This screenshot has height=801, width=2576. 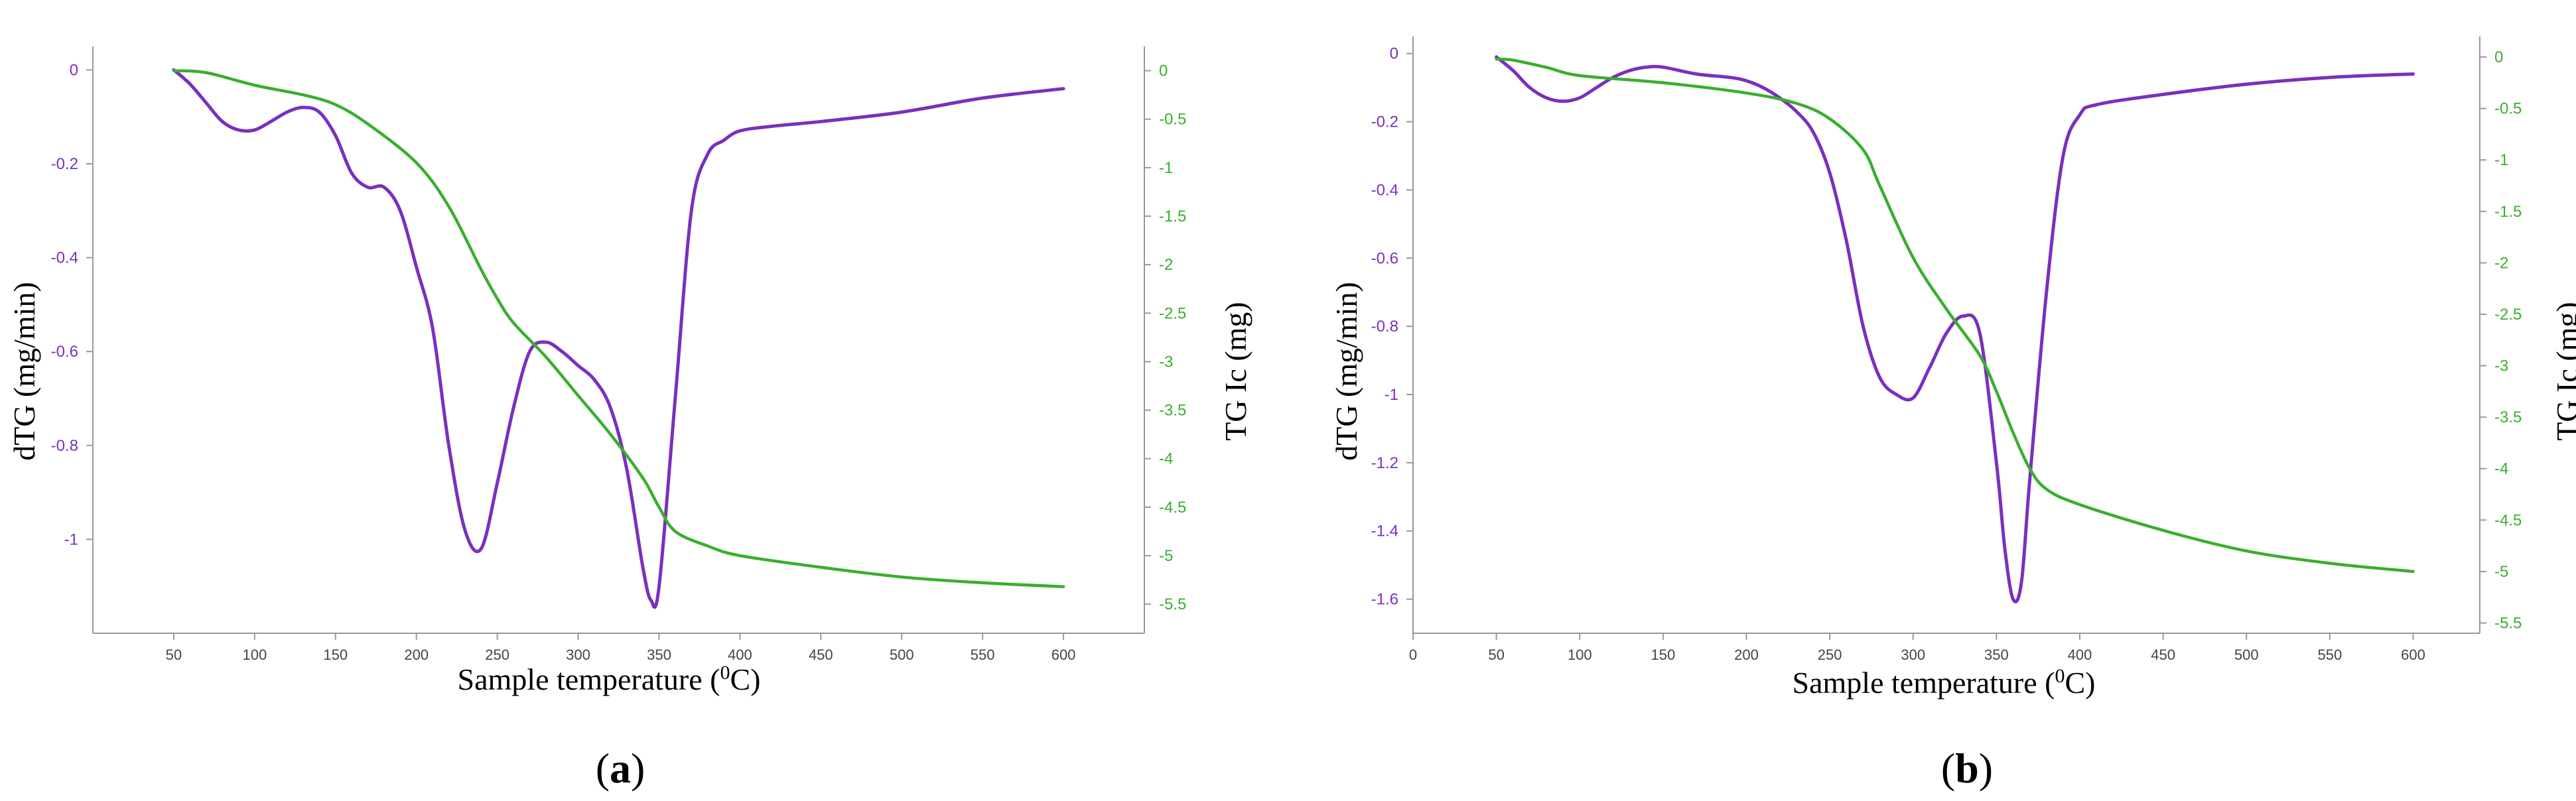 I want to click on panel-label: (b), so click(x=1967, y=768).